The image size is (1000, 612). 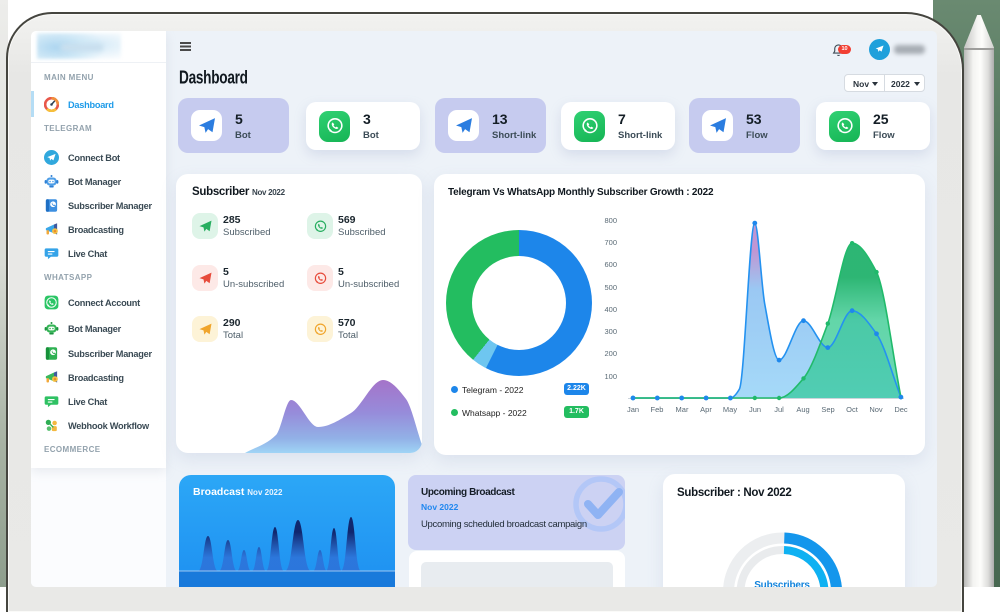 I want to click on svg-text: Subscribers, so click(x=782, y=583).